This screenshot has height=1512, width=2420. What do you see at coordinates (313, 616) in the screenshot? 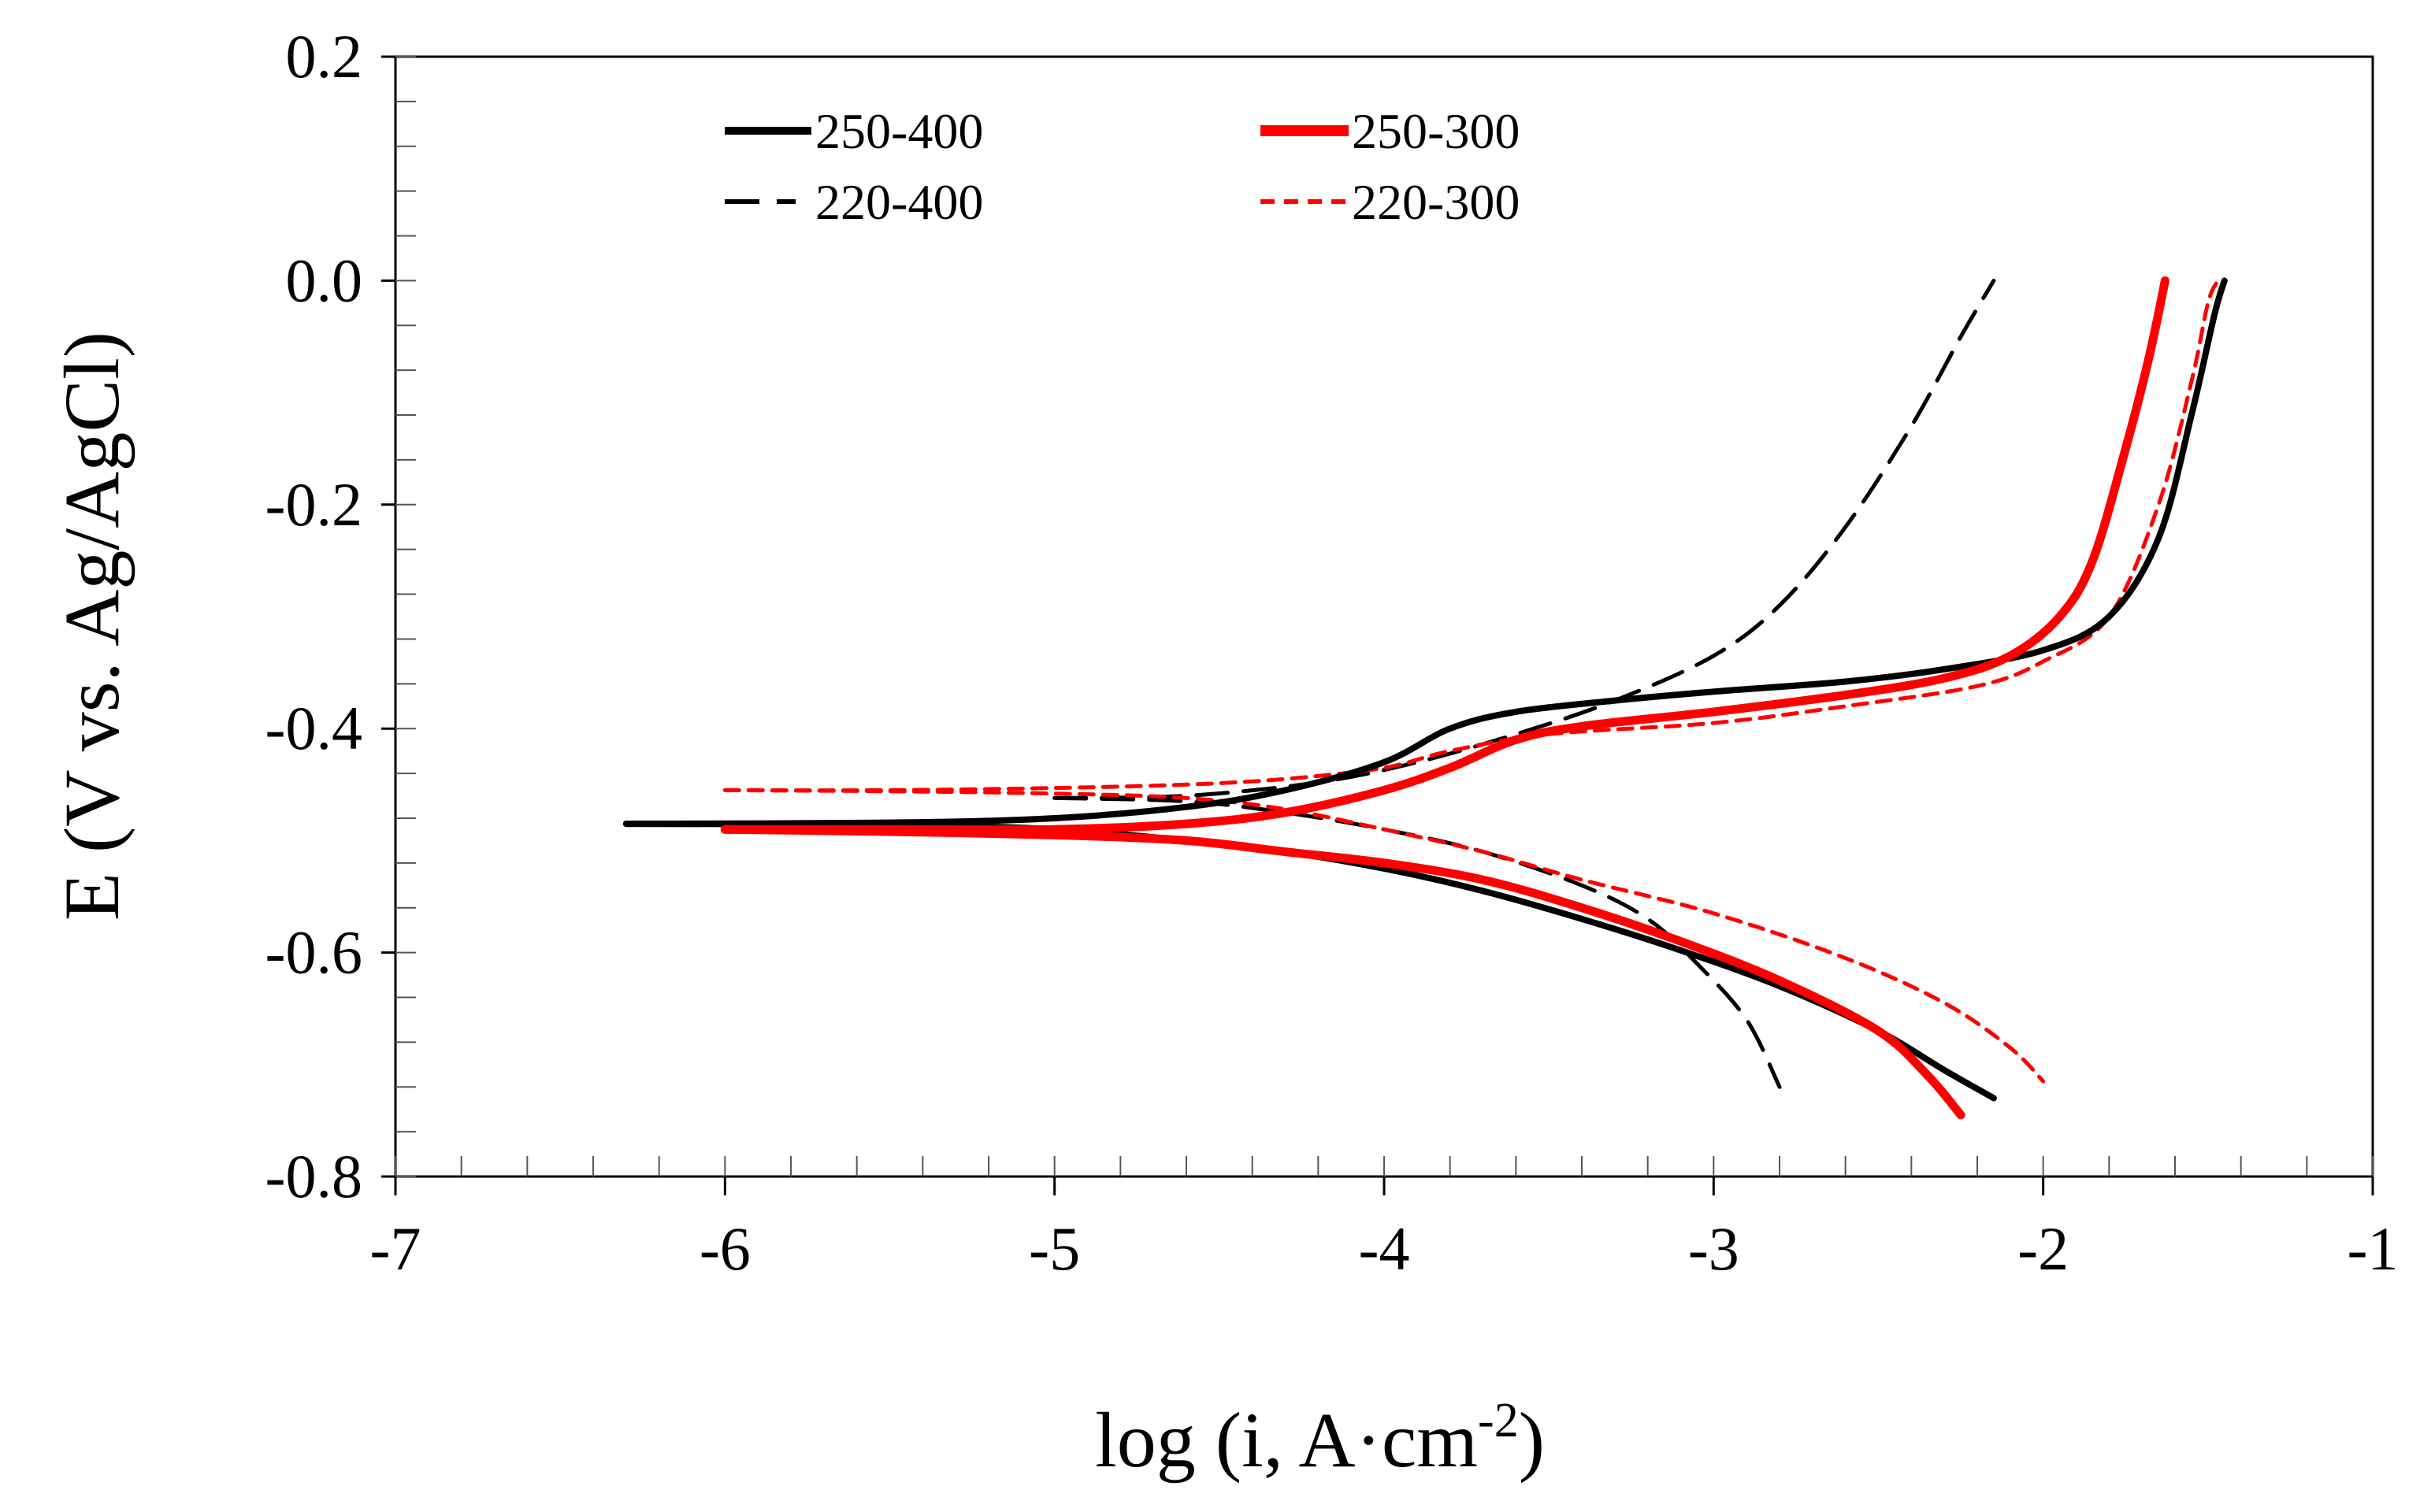
I see `y-tick-labels: 0.2 0.0 -0.2 -0.4 -0.6 -0.8` at bounding box center [313, 616].